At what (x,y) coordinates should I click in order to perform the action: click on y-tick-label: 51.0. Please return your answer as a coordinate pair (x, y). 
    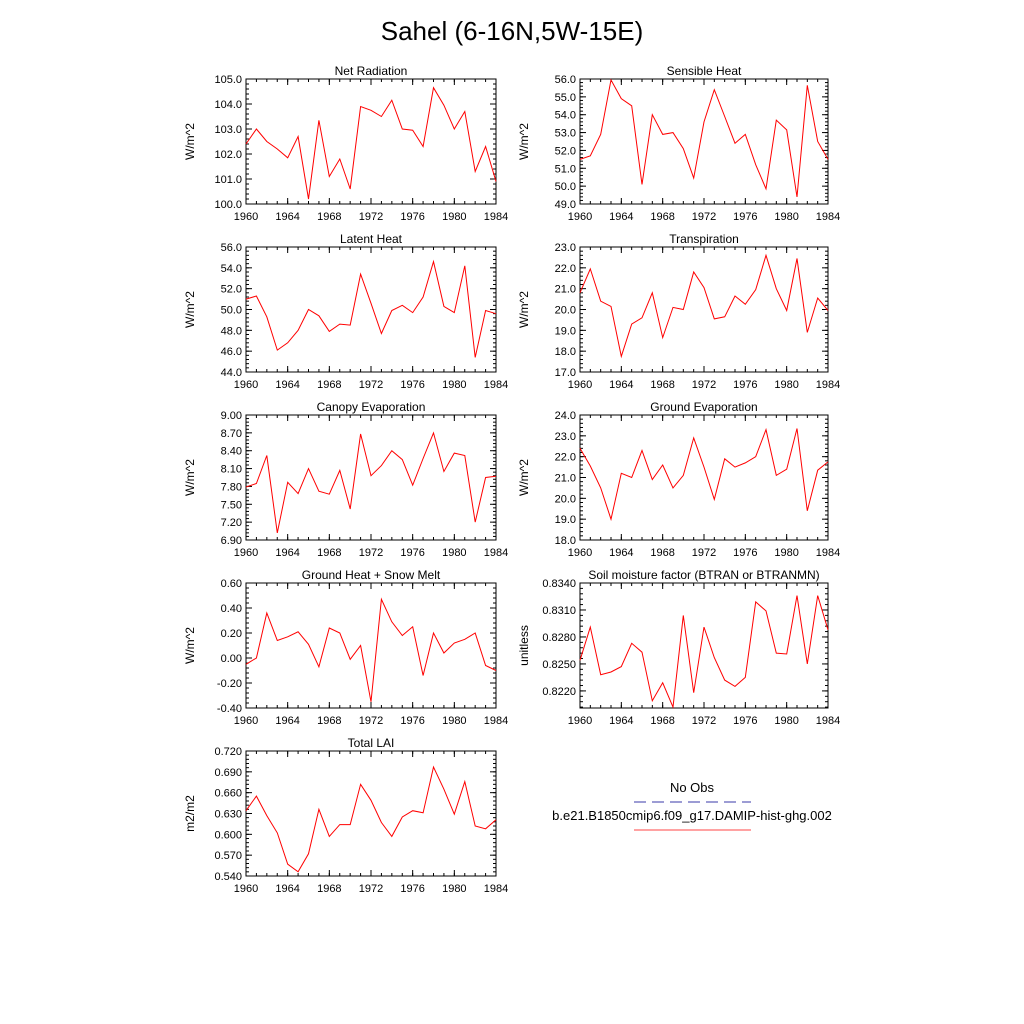
    Looking at the image, I should click on (565, 169).